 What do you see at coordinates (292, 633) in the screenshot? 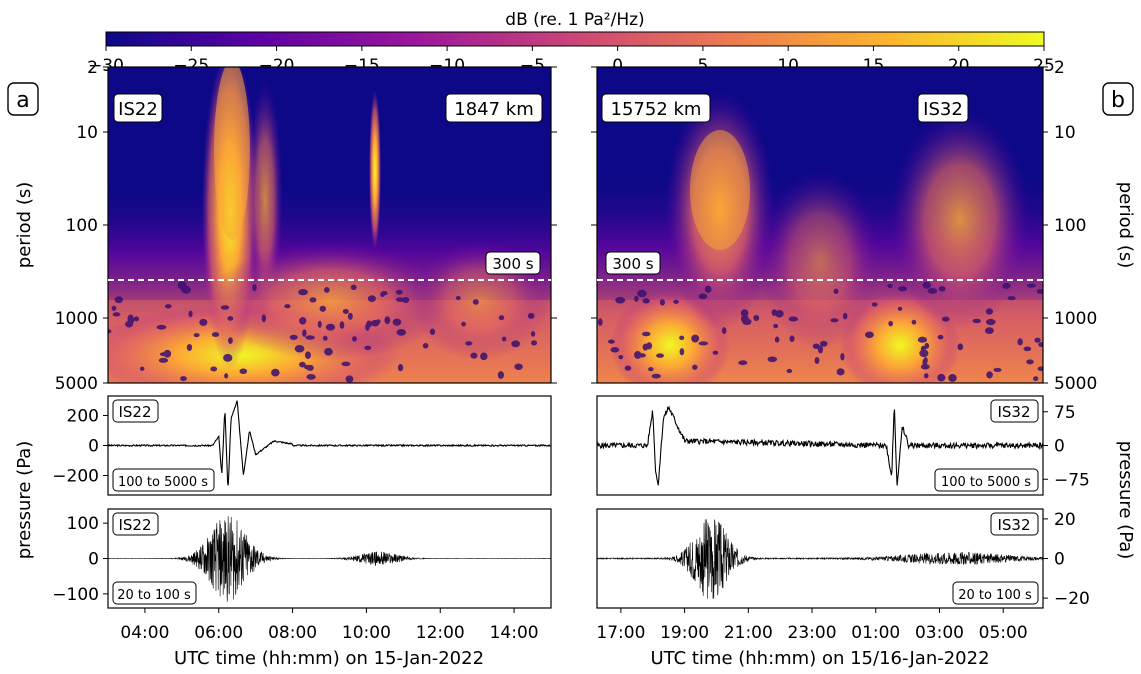
I see `time-tick-label: 08:00` at bounding box center [292, 633].